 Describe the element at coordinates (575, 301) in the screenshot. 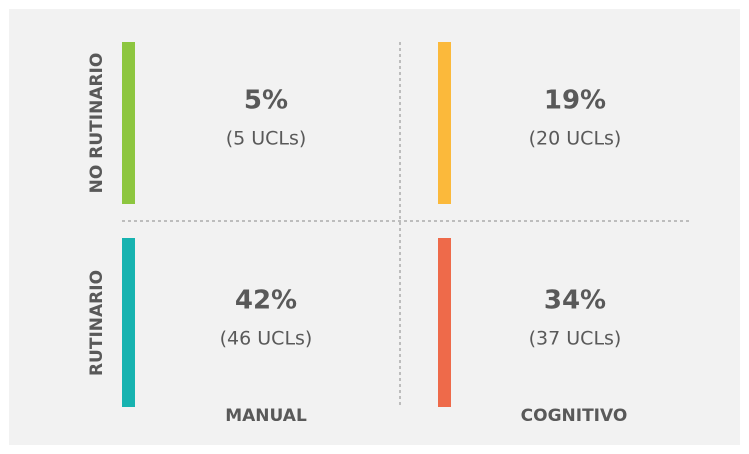

I see `percent: 34%` at that location.